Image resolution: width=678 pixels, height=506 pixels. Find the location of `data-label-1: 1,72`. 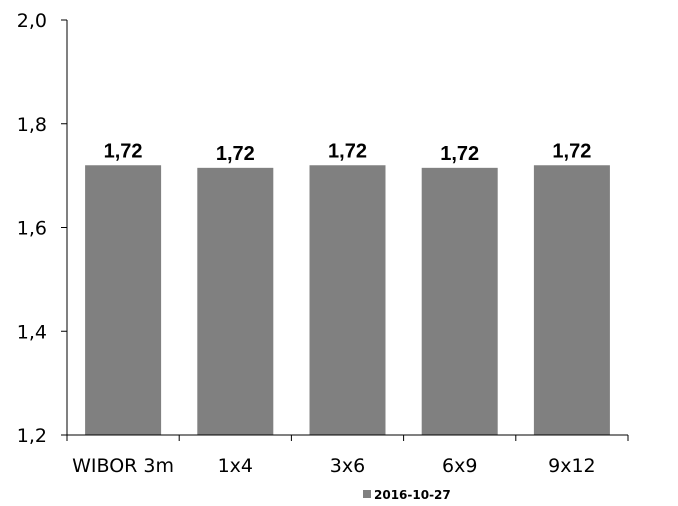

data-label-1: 1,72 is located at coordinates (123, 151).